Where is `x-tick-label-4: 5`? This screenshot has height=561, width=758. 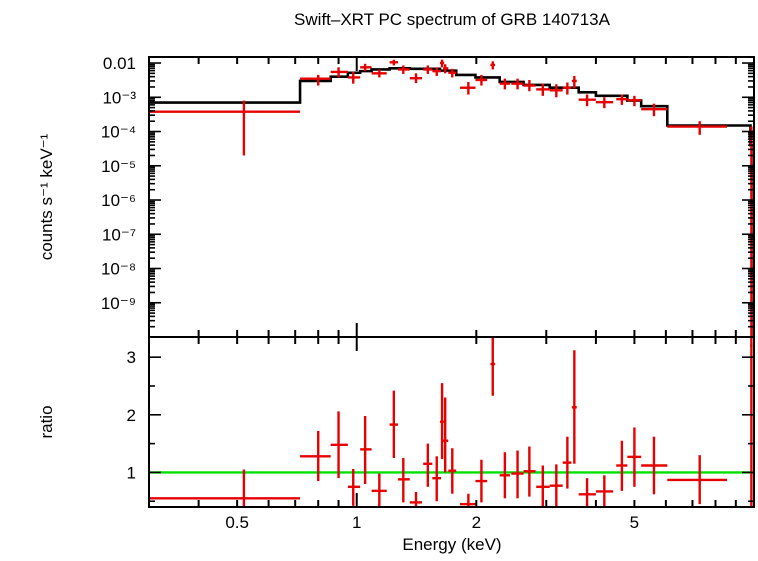 x-tick-label-4: 5 is located at coordinates (634, 522).